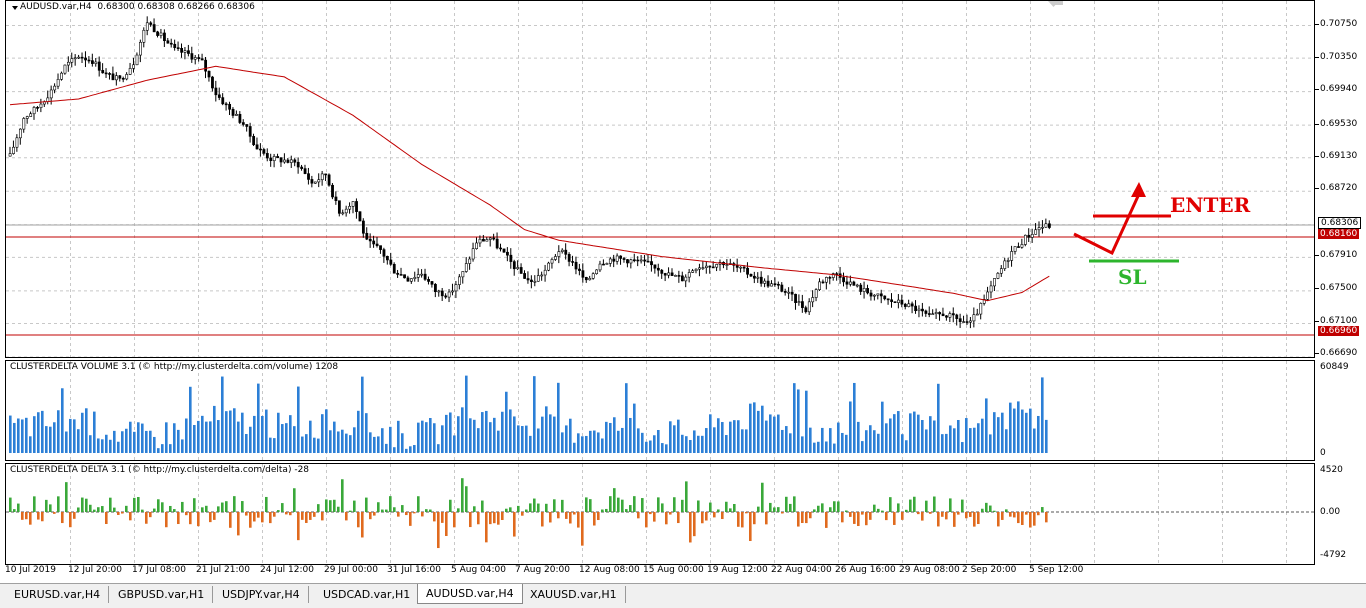 The width and height of the screenshot is (1366, 608). I want to click on delta-axis: 4520 0.00 -4792, so click(1340, 514).